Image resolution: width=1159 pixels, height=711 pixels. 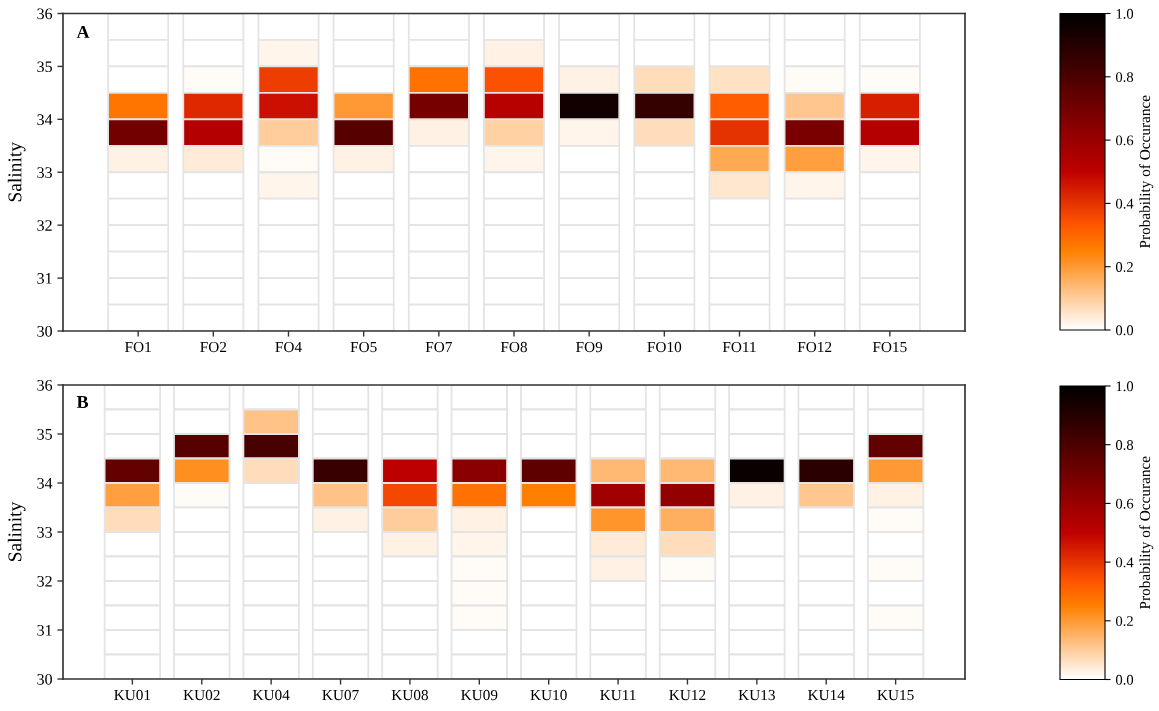 What do you see at coordinates (687, 695) in the screenshot?
I see `x-tick-label: KU12` at bounding box center [687, 695].